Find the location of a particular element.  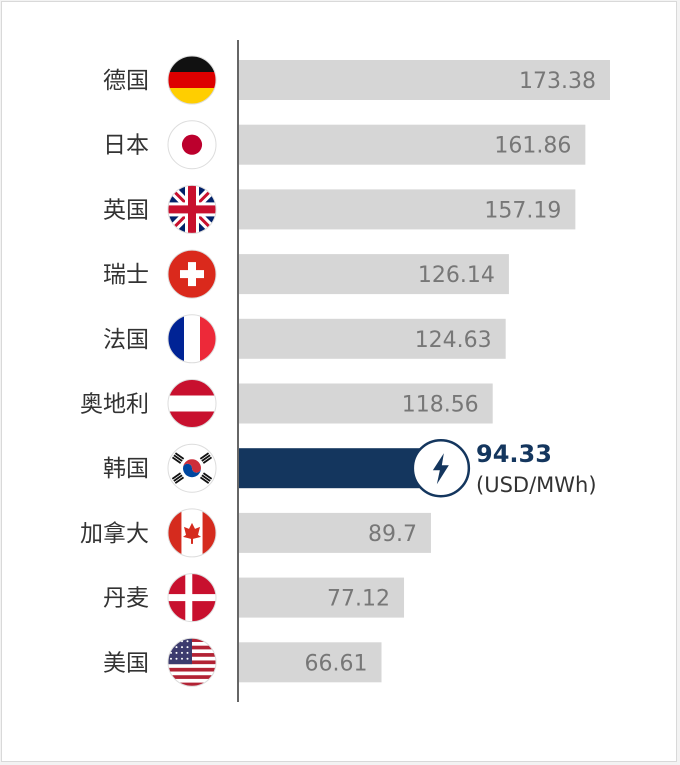

category-label: 法国 is located at coordinates (126, 340).